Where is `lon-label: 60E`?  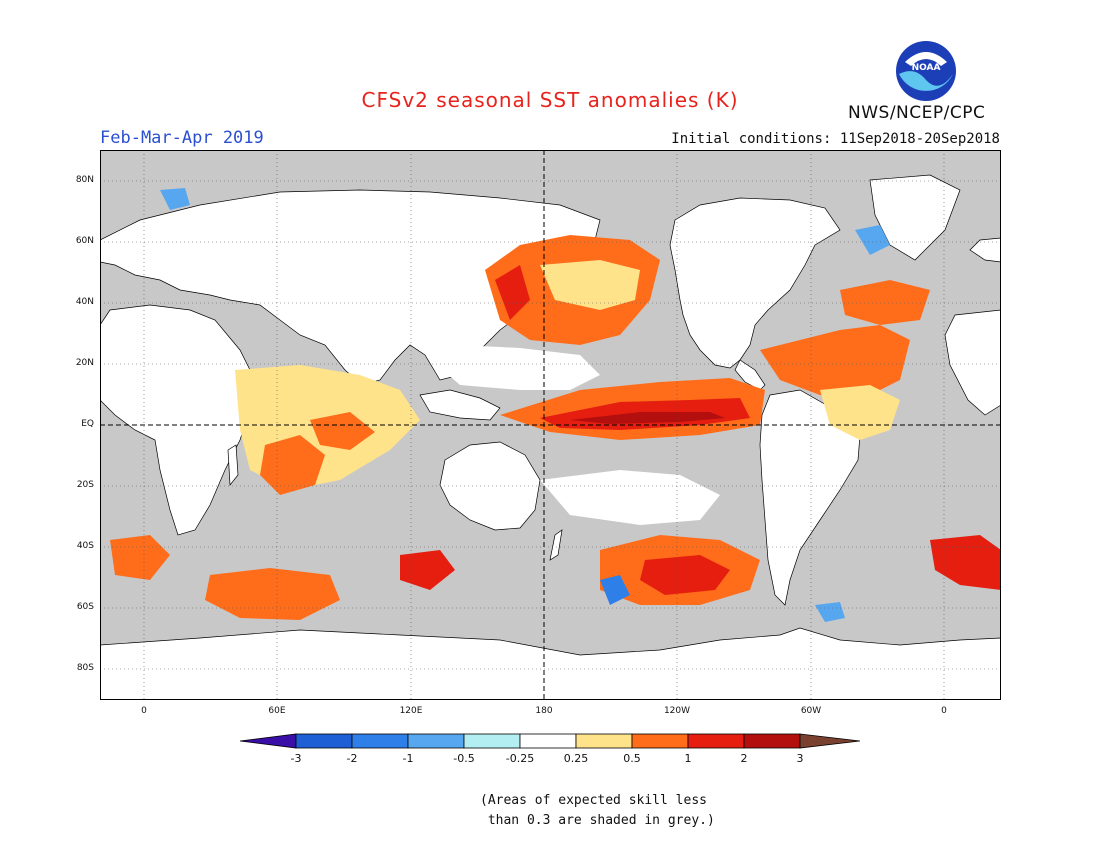 lon-label: 60E is located at coordinates (277, 711).